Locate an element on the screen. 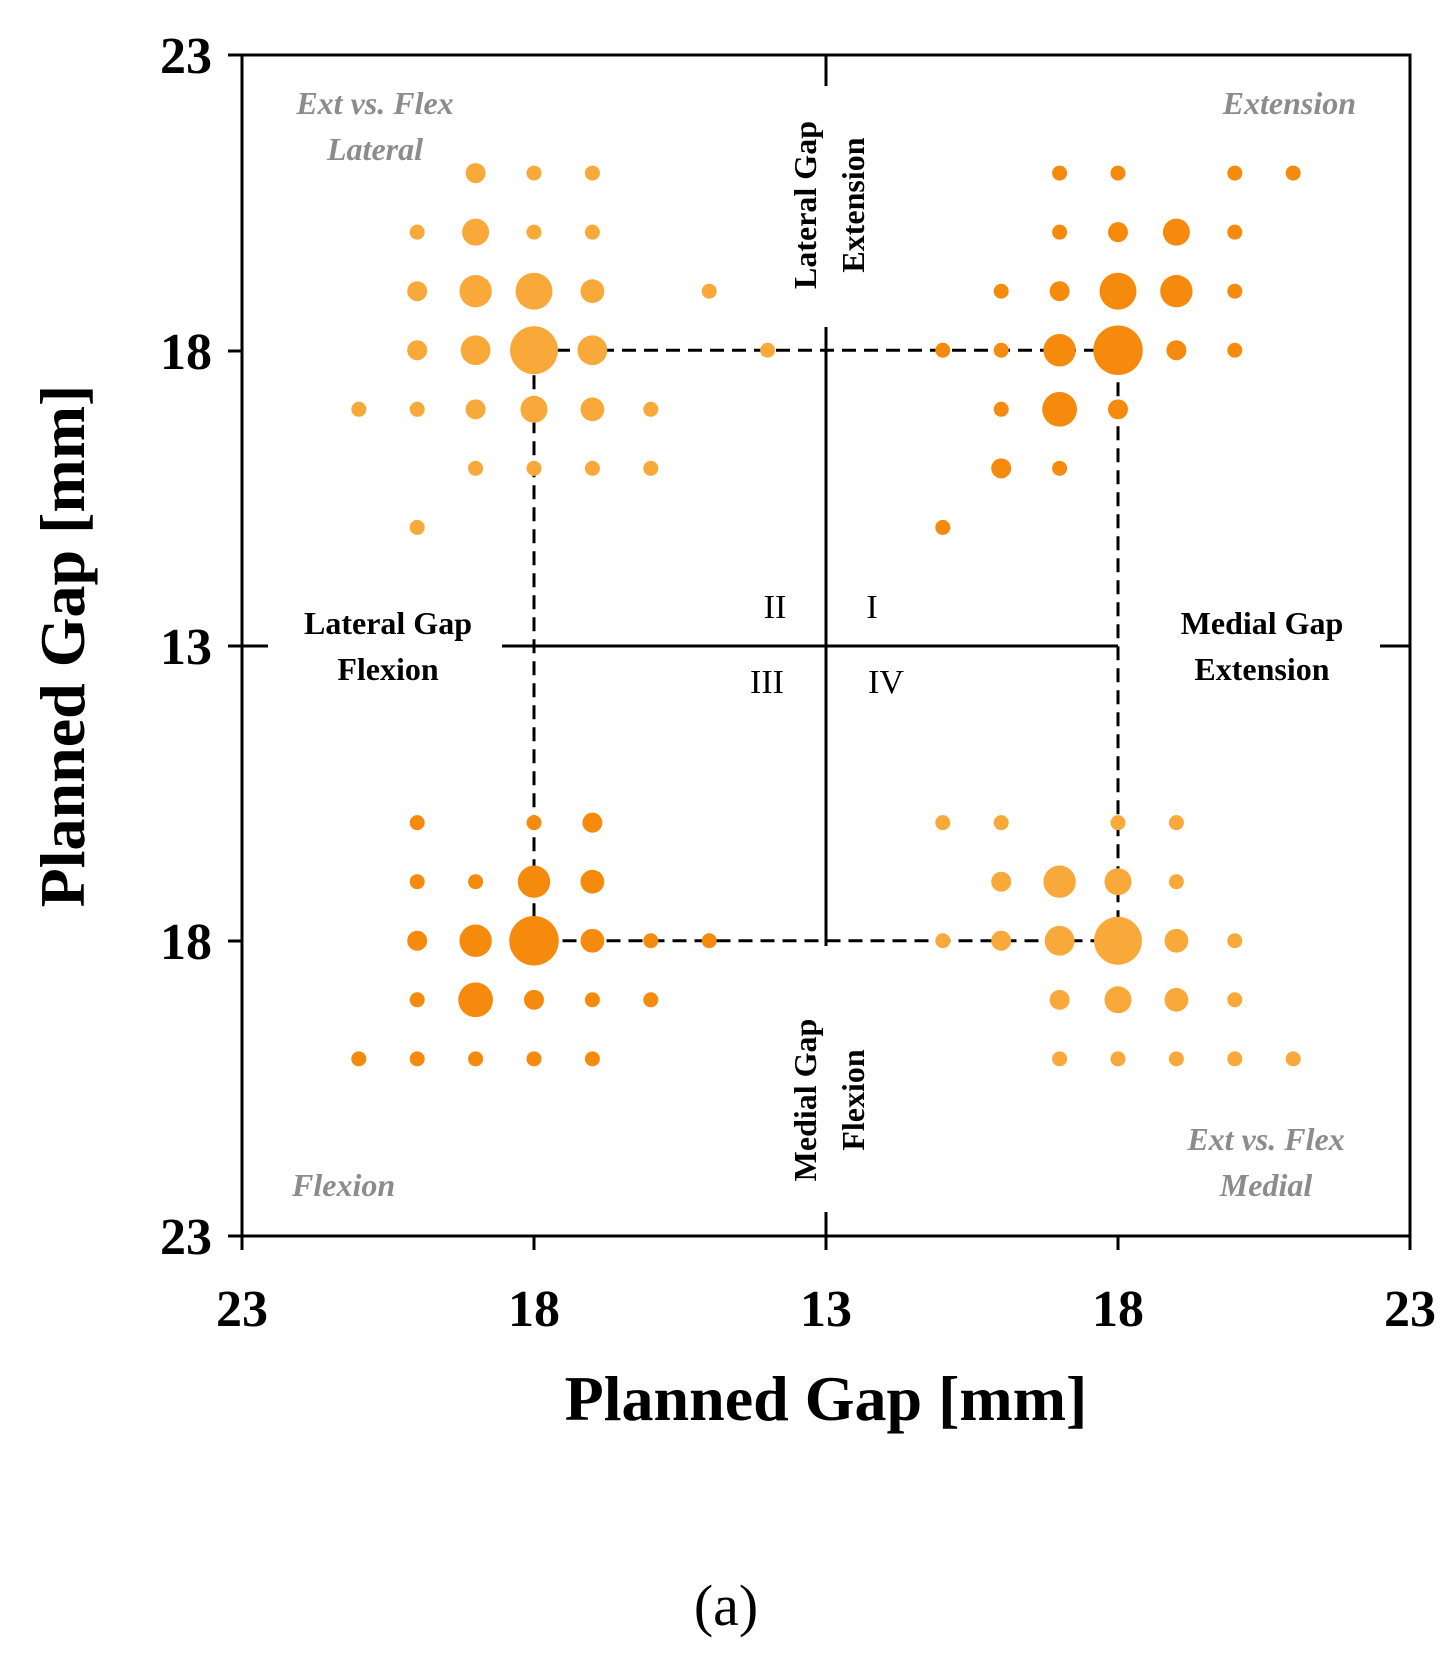 Image resolution: width=1454 pixels, height=1670 pixels. bottom-edge-label-line2: Flexion is located at coordinates (853, 1100).